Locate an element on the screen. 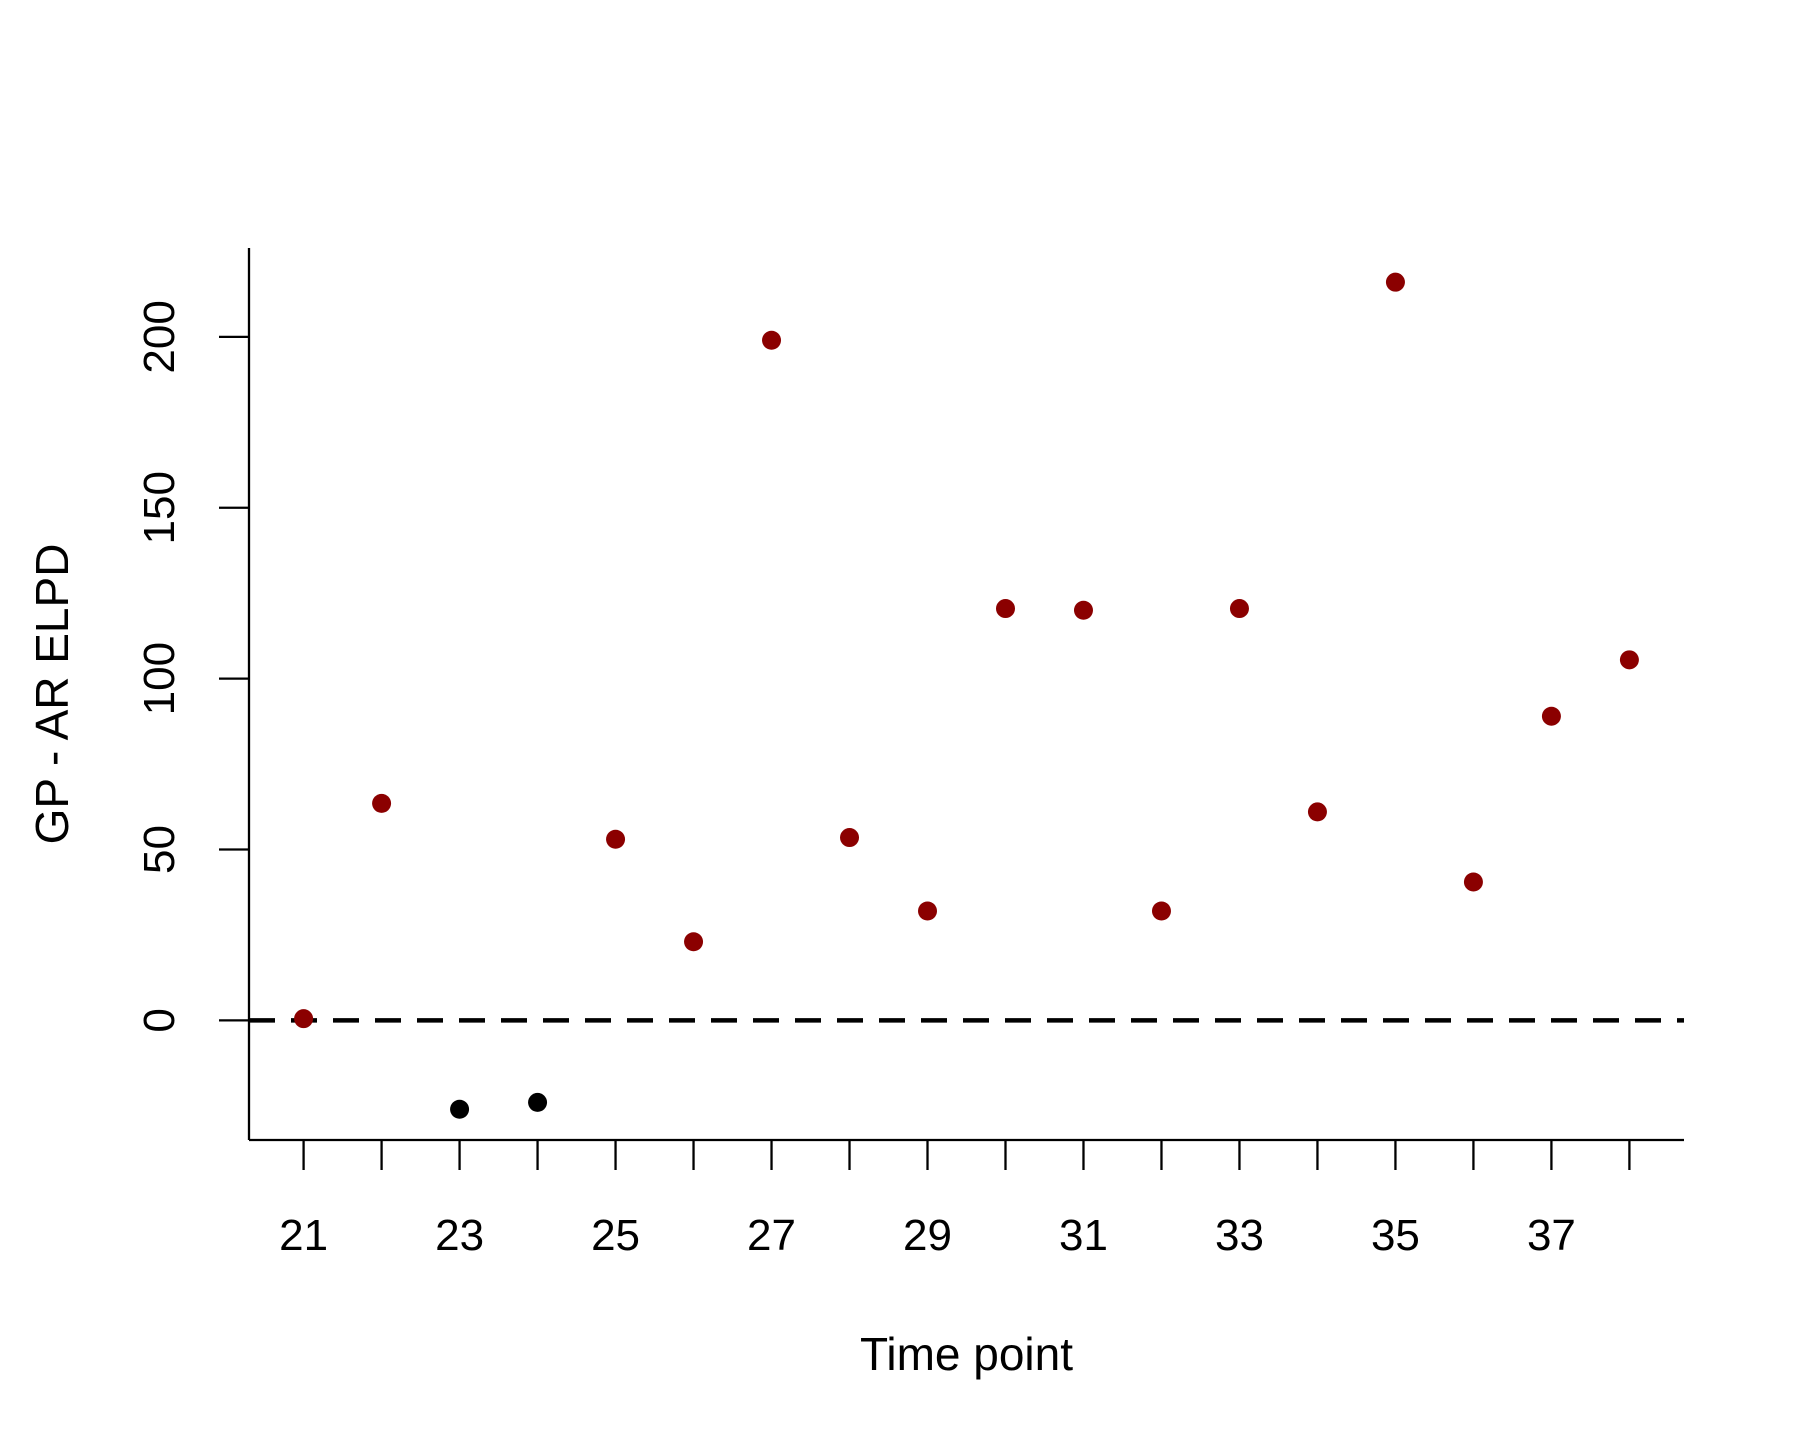  x-tick-label: 27 is located at coordinates (771, 1235).